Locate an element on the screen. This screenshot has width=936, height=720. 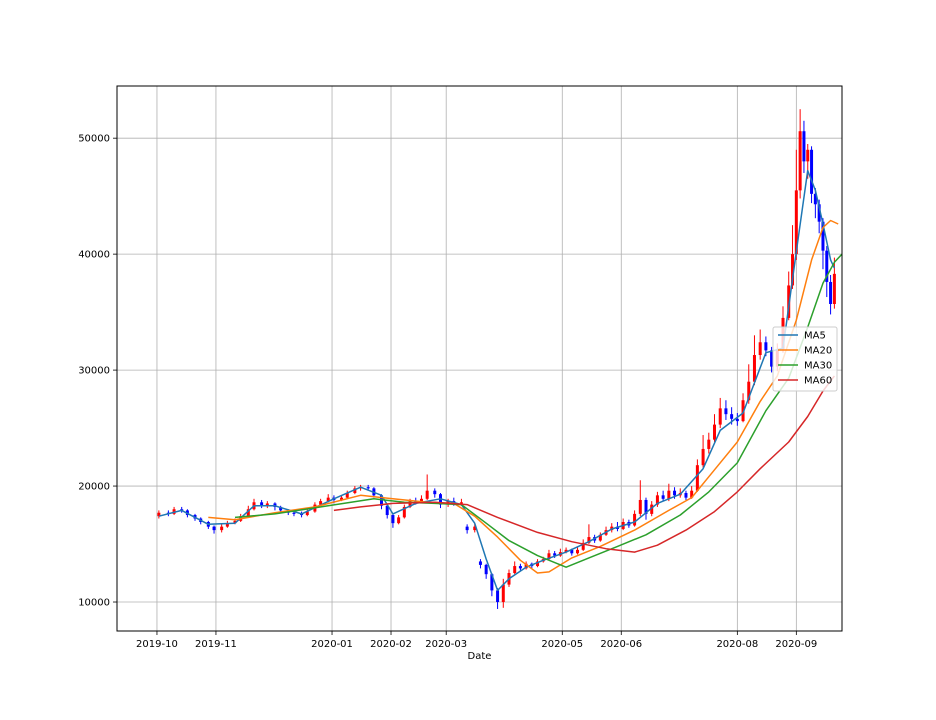
x-tick-label: 2019-10 is located at coordinates (157, 644).